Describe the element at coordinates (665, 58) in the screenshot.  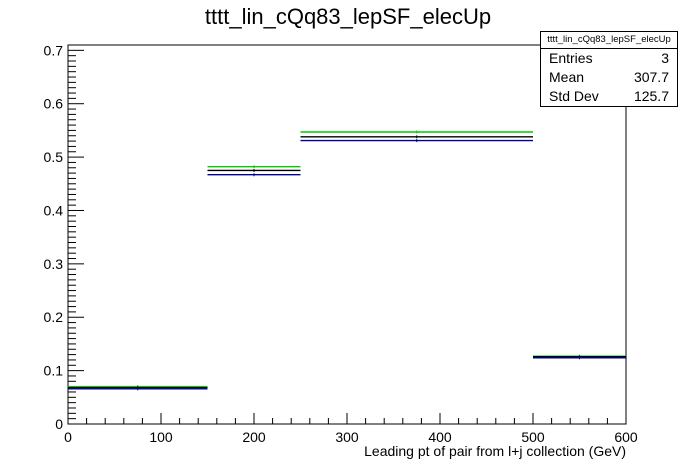
I see `stats-entries-value: 3` at that location.